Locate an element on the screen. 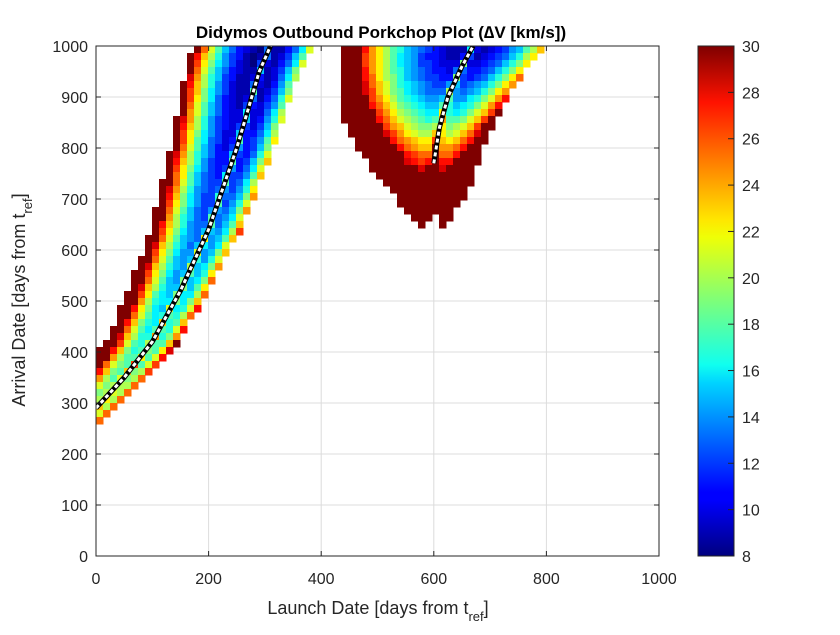 The width and height of the screenshot is (840, 635). singularity-line is located at coordinates (453, 105).